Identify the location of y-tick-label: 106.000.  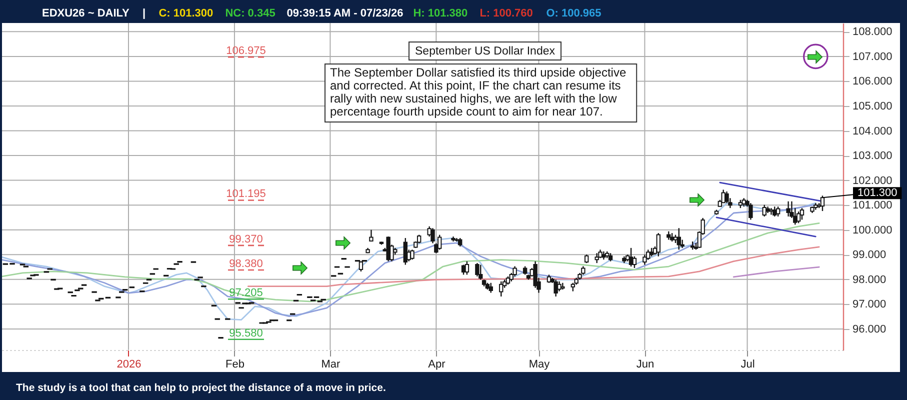
(872, 82).